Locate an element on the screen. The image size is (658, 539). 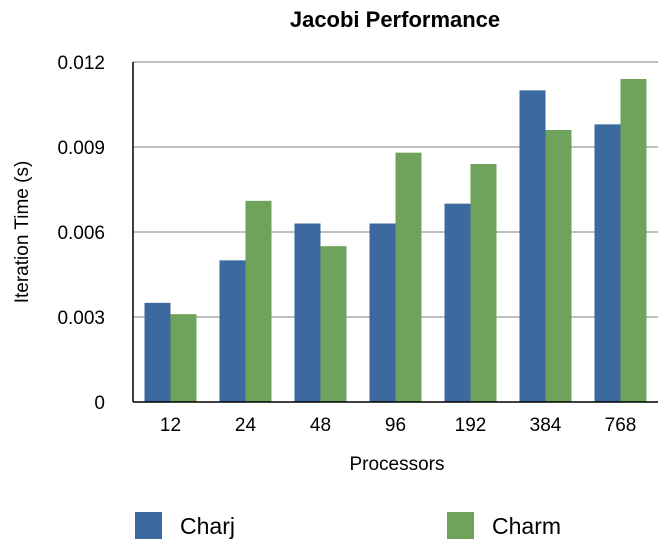
y-tick-label: 0.006 is located at coordinates (81, 233).